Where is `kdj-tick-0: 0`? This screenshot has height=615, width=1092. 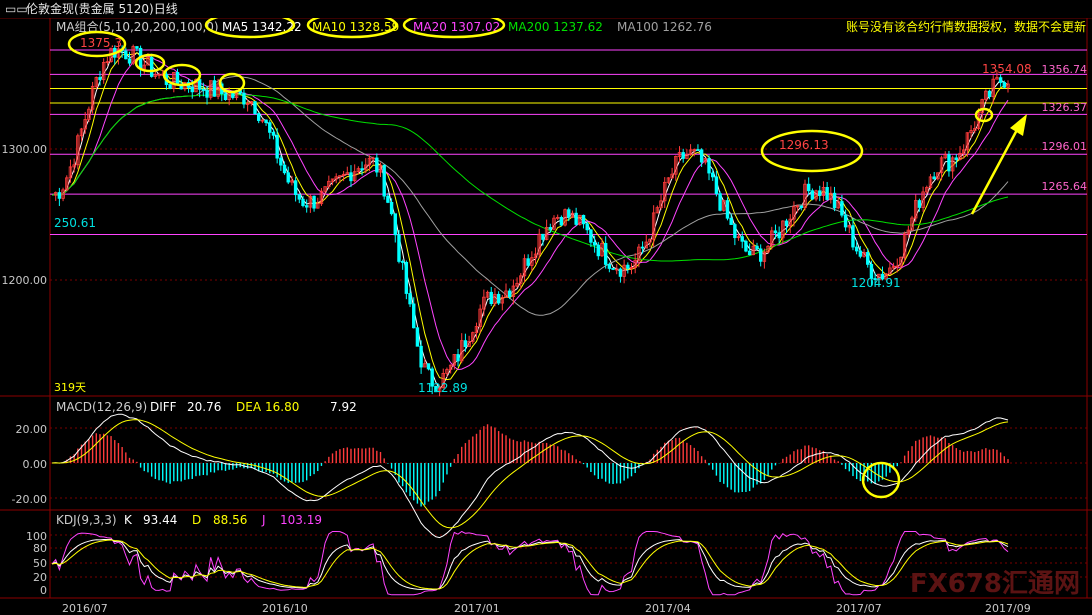 kdj-tick-0: 0 is located at coordinates (43, 590).